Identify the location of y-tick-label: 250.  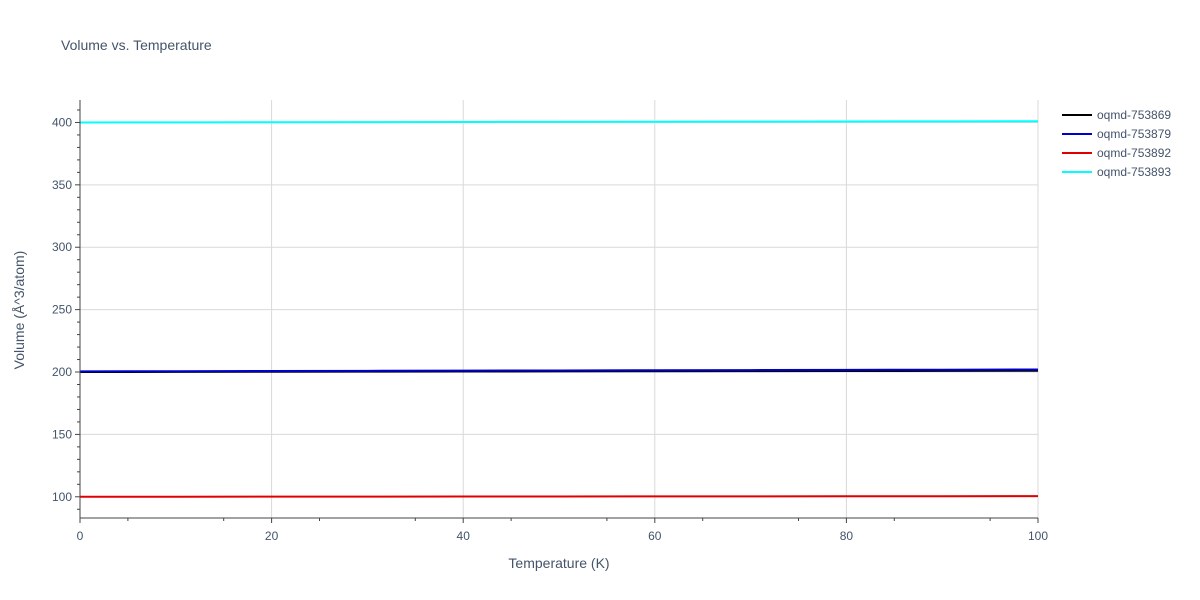
(62, 310).